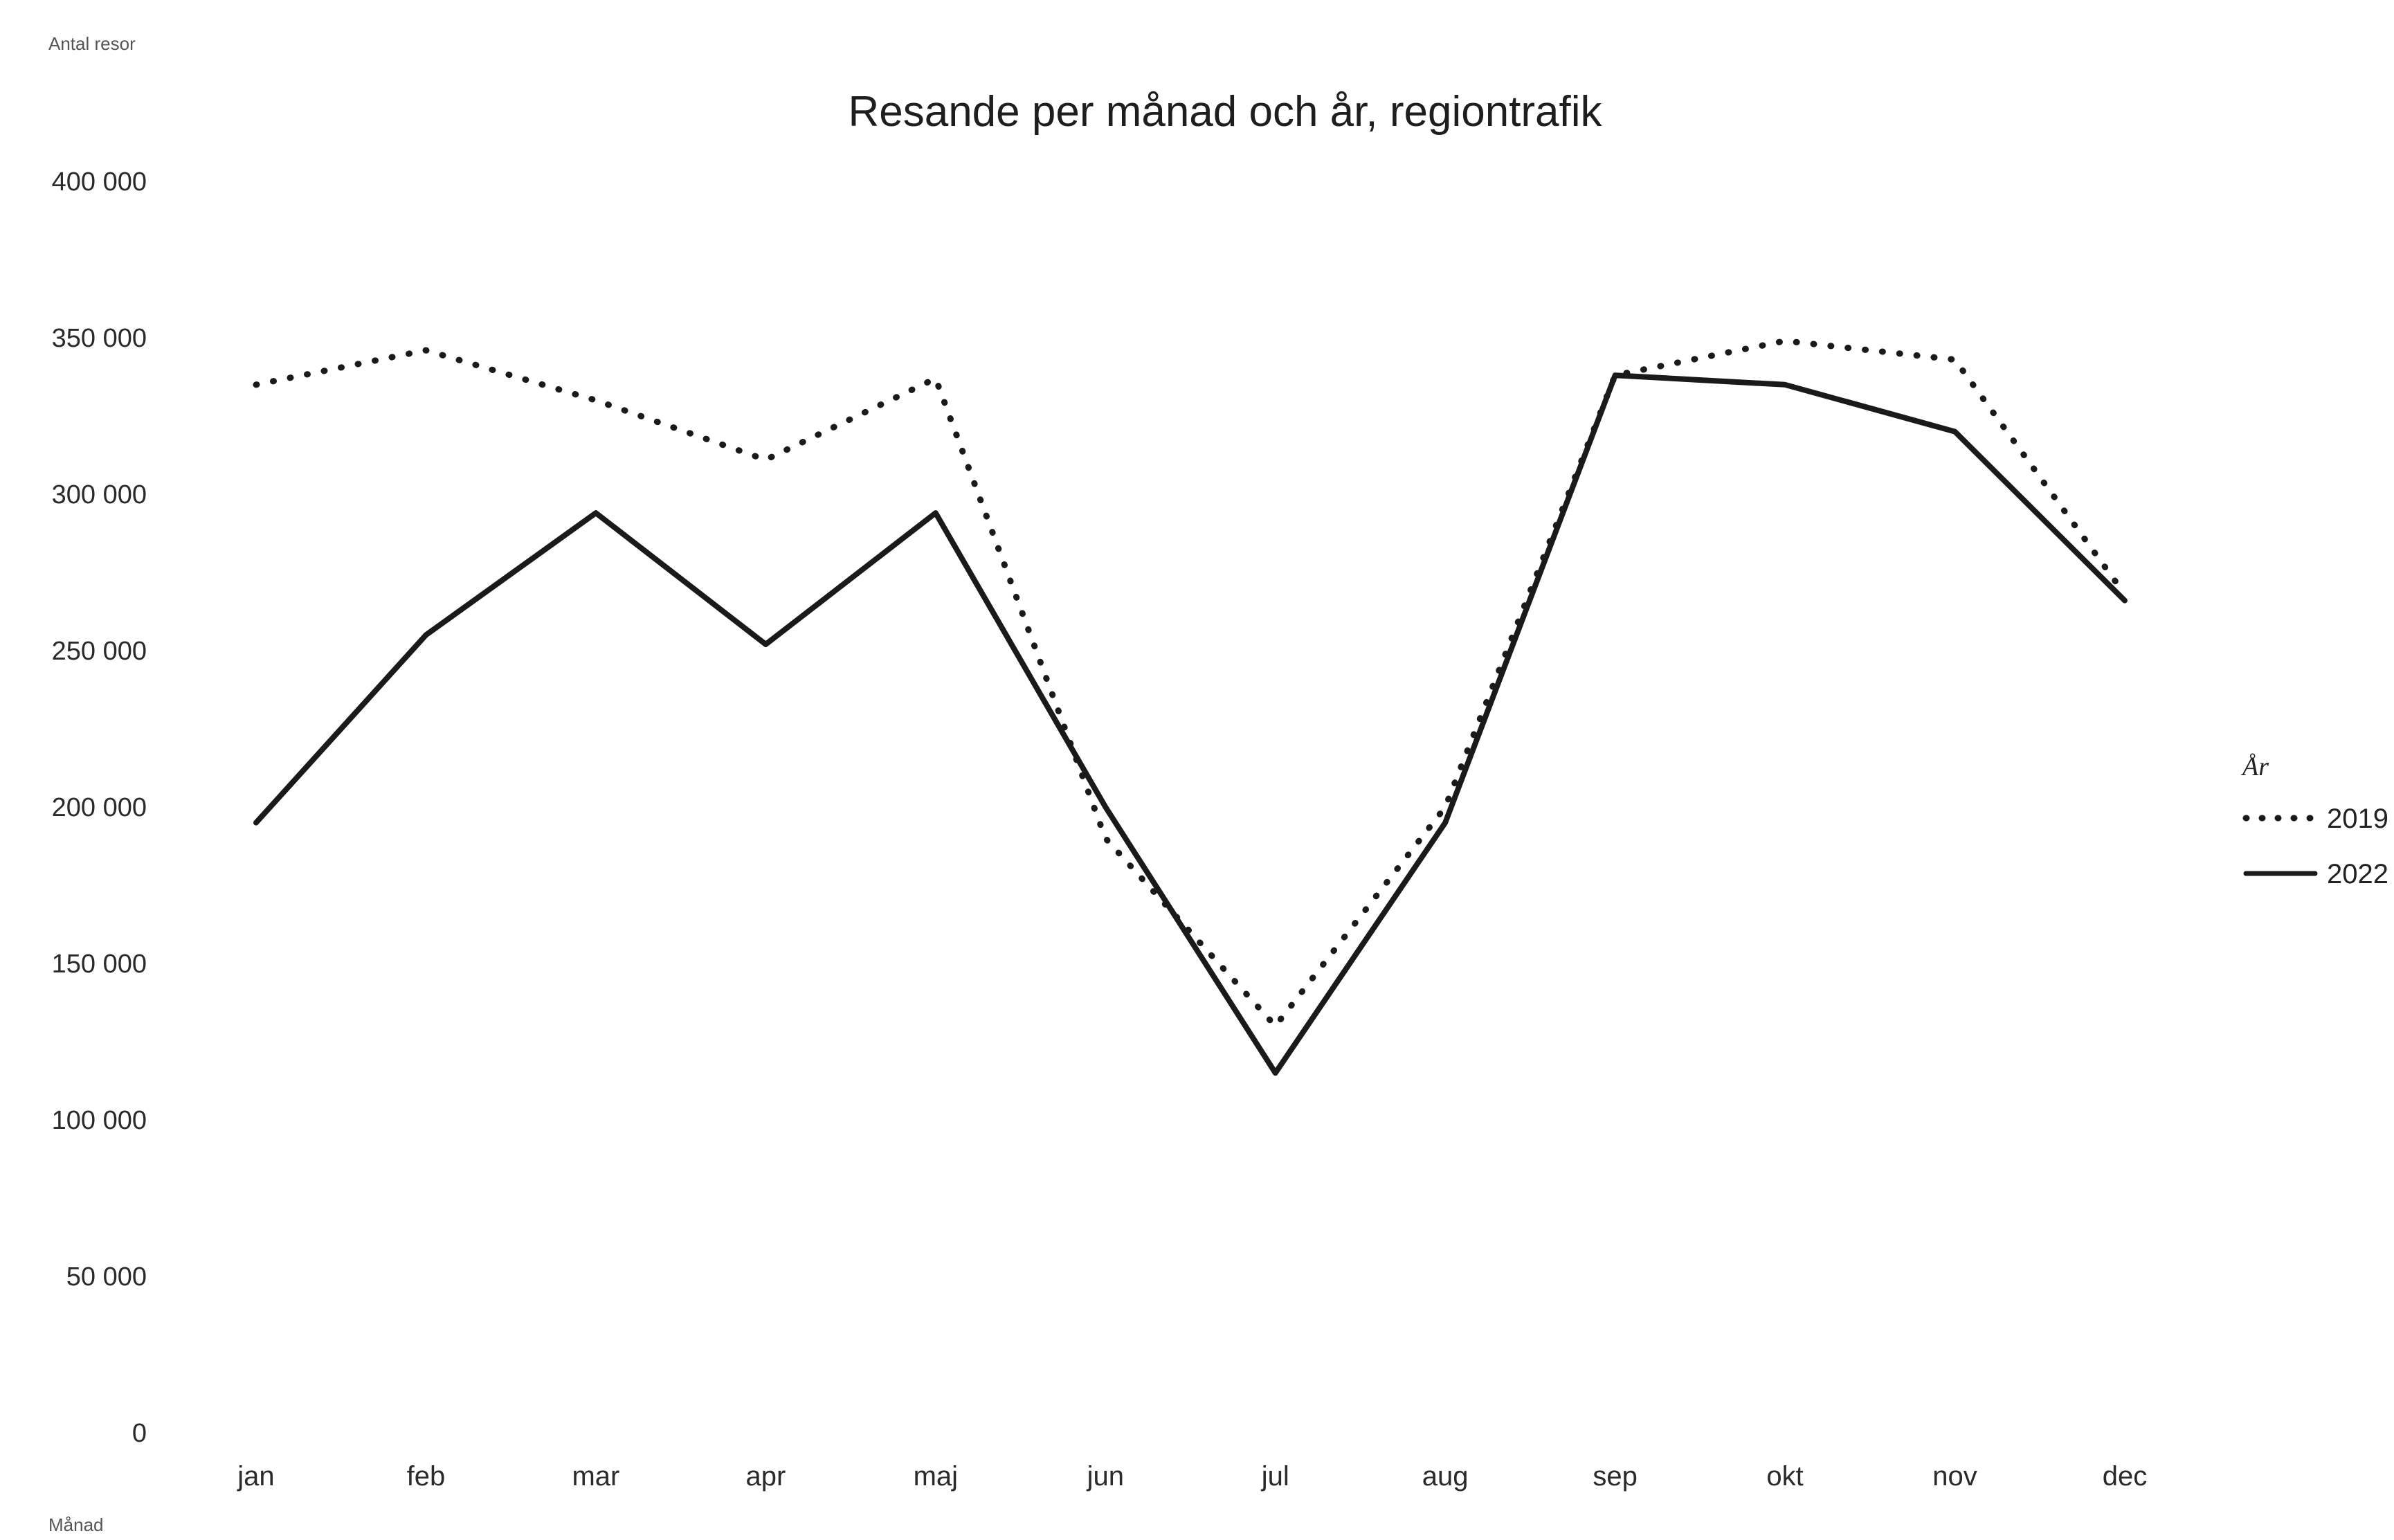 The height and width of the screenshot is (1540, 2394). Describe the element at coordinates (936, 1476) in the screenshot. I see `x-tick-label: maj` at that location.